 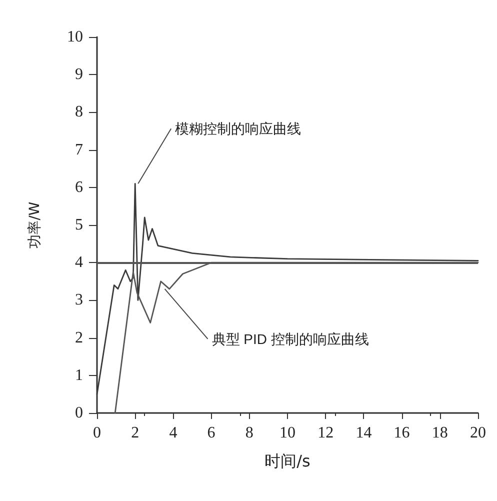 I want to click on x-tick-label: 14, so click(x=364, y=433).